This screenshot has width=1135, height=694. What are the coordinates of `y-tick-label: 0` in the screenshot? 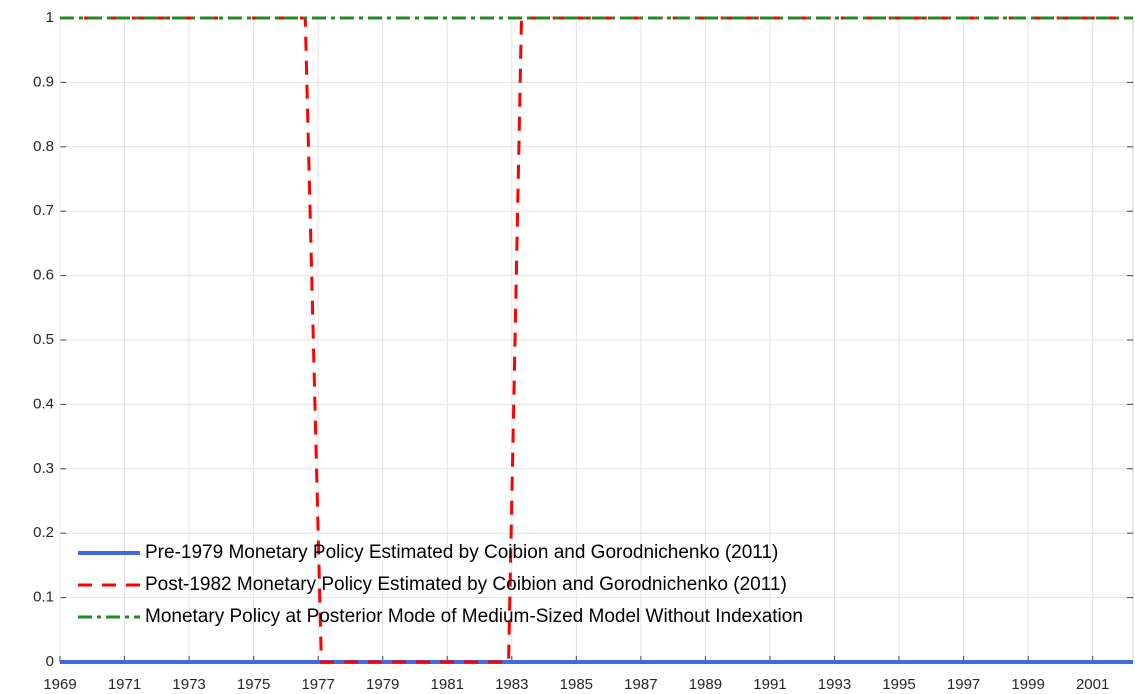 It's located at (50, 661).